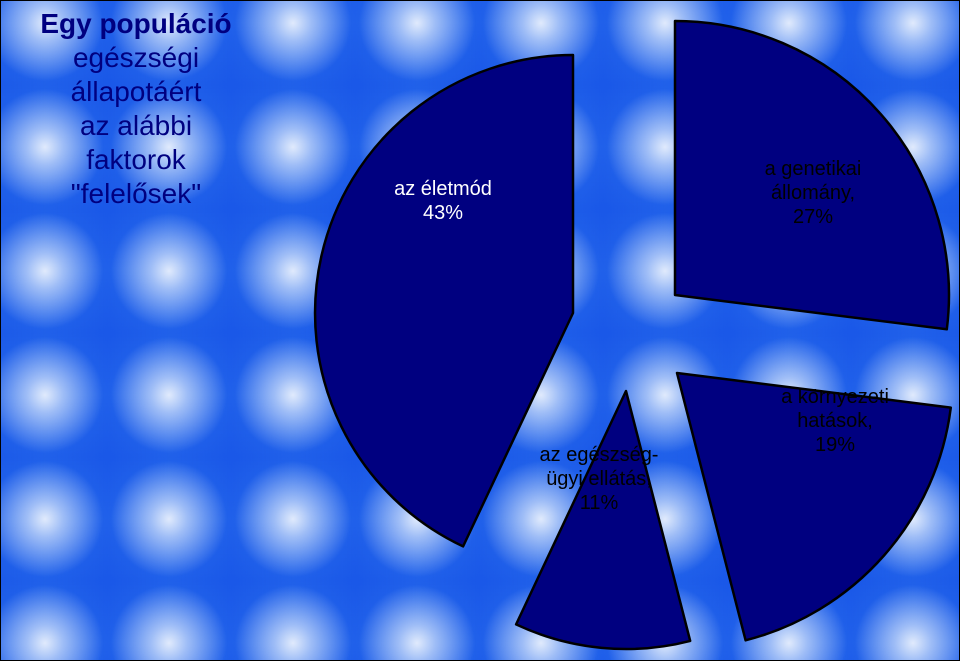 This screenshot has width=960, height=661. I want to click on pie-slice-healthcare, so click(603, 520).